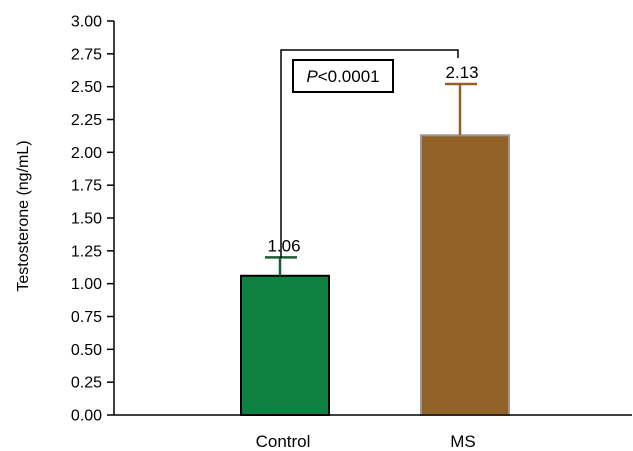 This screenshot has width=633, height=451. What do you see at coordinates (86, 350) in the screenshot?
I see `y-tick-label: 0.50` at bounding box center [86, 350].